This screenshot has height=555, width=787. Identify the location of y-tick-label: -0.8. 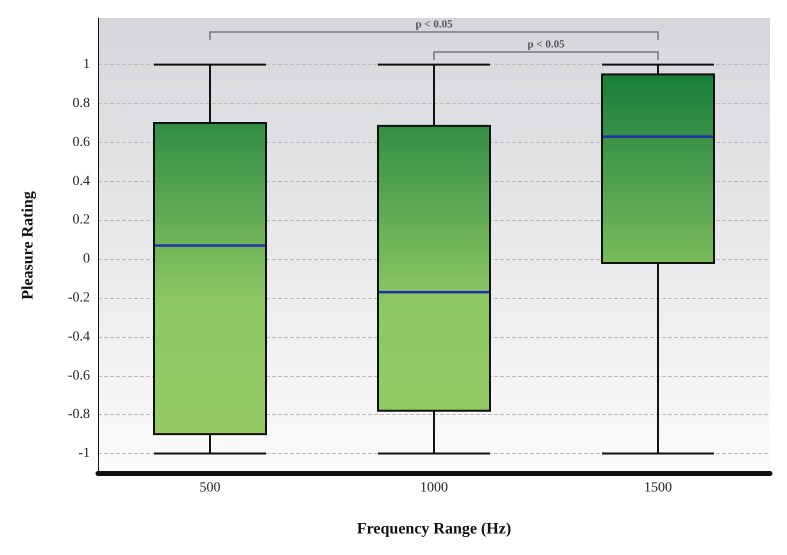
(79, 414).